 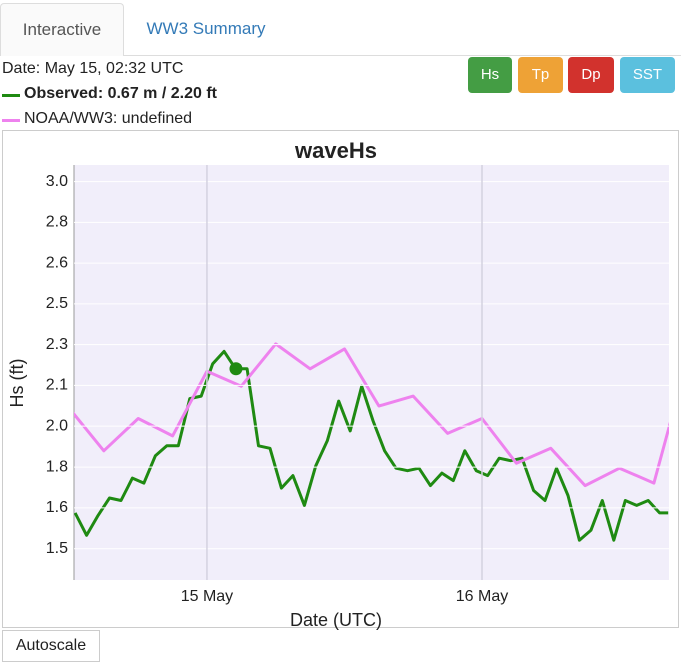 I want to click on button: SST, so click(x=647, y=75).